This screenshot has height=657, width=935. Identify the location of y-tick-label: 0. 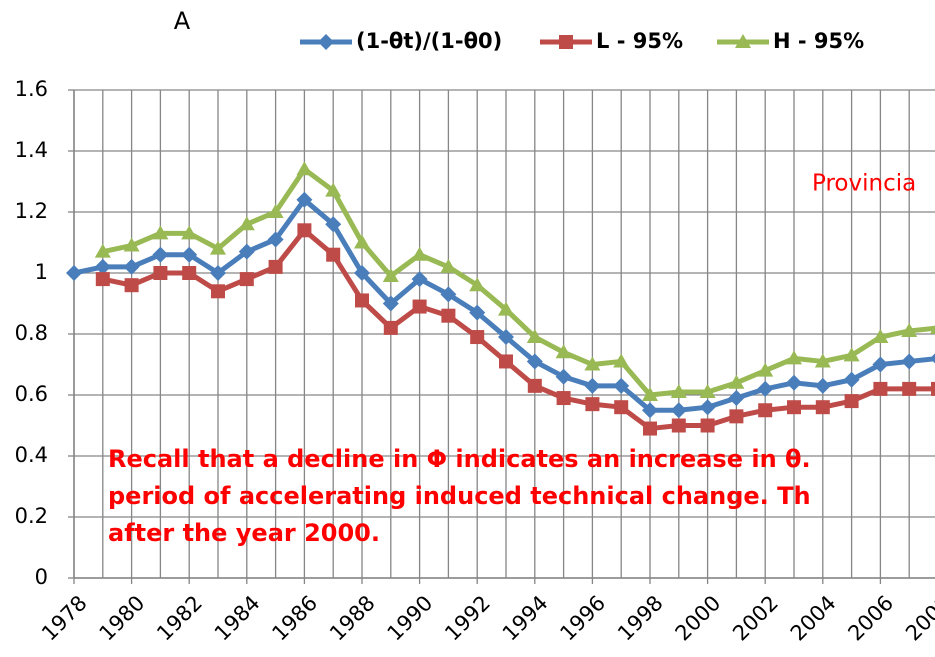
(41, 577).